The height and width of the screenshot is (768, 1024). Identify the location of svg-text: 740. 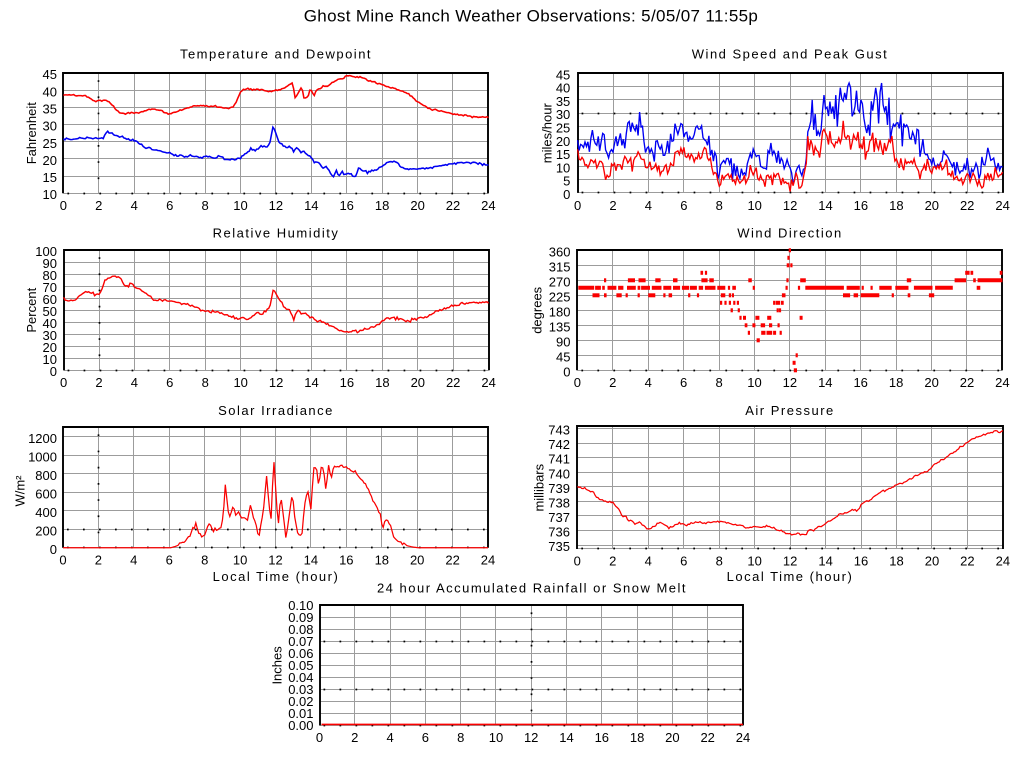
(559, 473).